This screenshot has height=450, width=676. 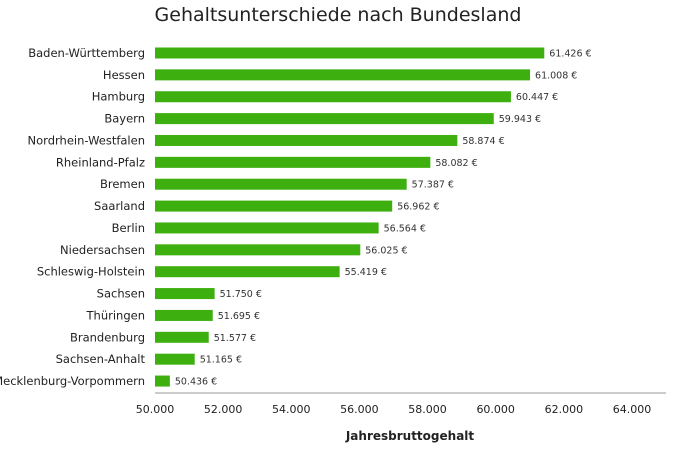 What do you see at coordinates (564, 409) in the screenshot?
I see `x-tick-label: 62.000` at bounding box center [564, 409].